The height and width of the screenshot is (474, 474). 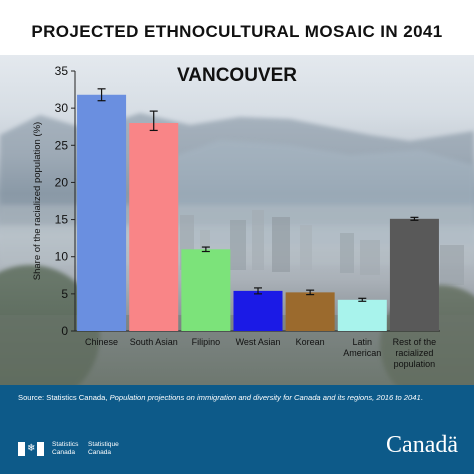 What do you see at coordinates (422, 445) in the screenshot?
I see `canada-wordmark: Canadä` at bounding box center [422, 445].